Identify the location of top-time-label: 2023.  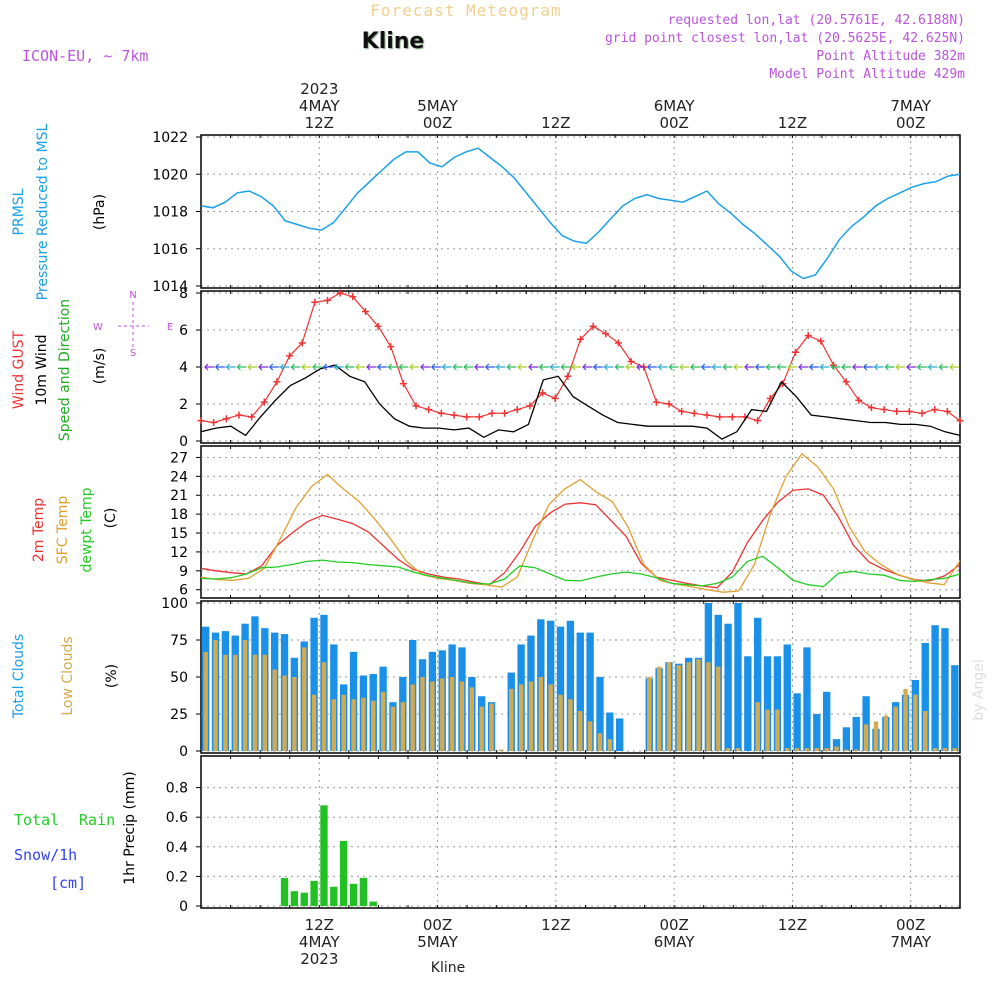
(319, 89).